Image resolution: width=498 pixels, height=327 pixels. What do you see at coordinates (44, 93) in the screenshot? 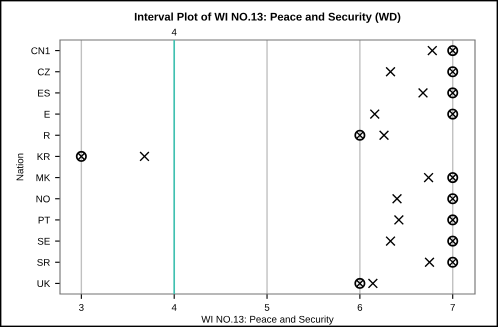
I see `y-tick-label: ES` at bounding box center [44, 93].